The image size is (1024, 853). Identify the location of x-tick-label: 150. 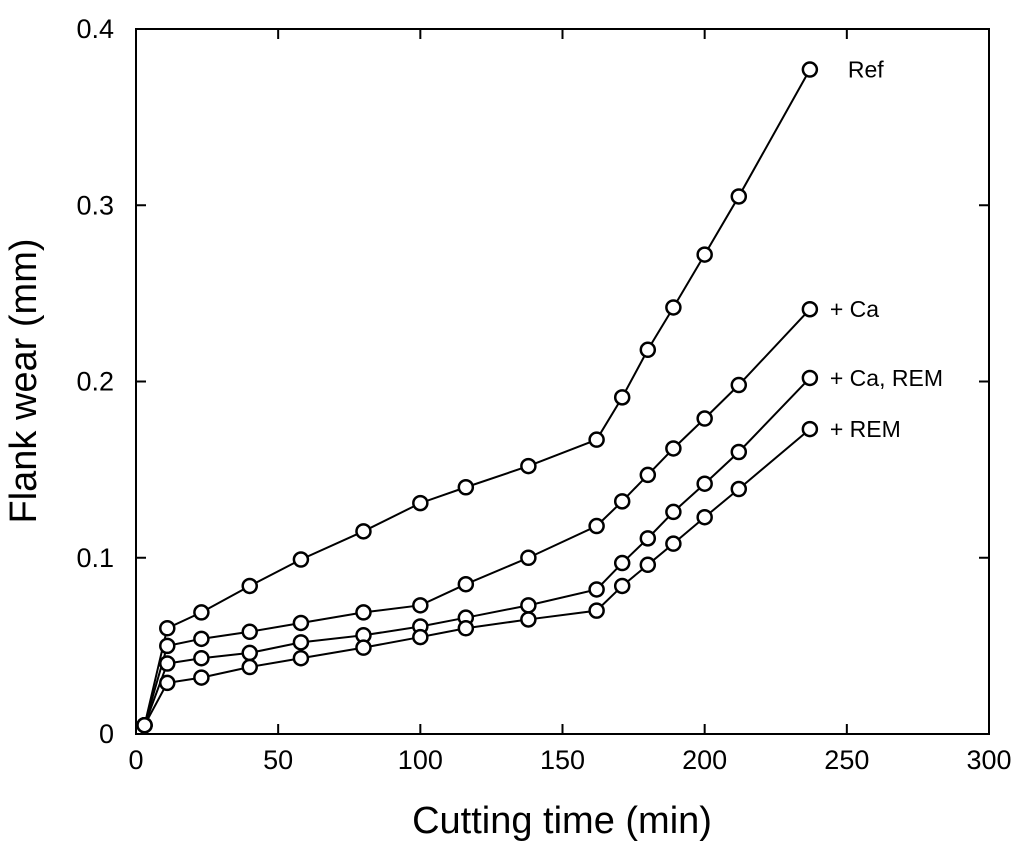
(562, 760).